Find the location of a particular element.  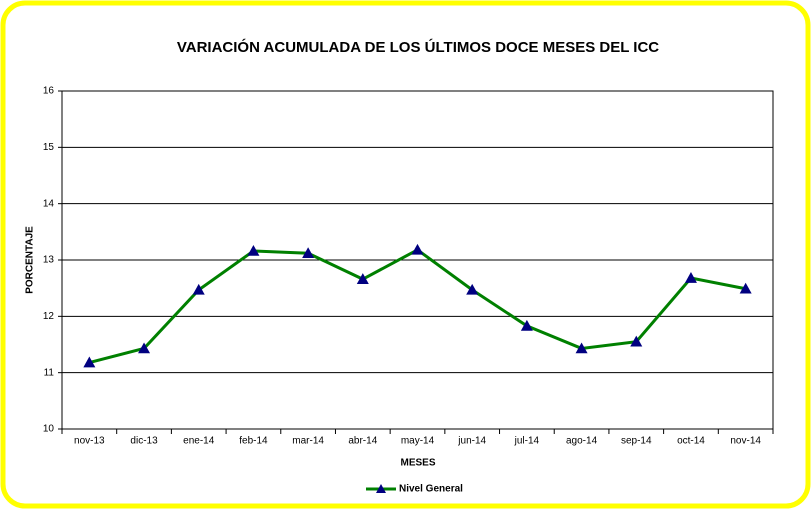

y-tick-label: 14 is located at coordinates (49, 203).